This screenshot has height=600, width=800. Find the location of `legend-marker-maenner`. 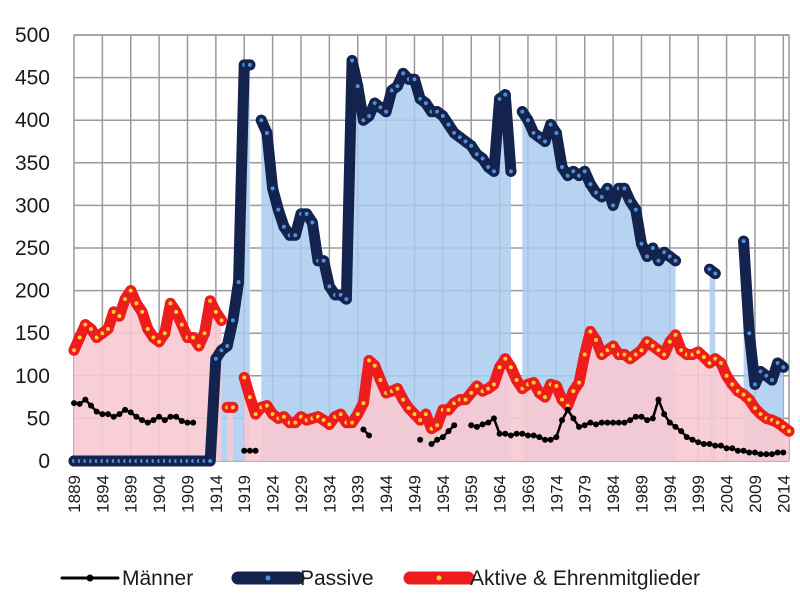

legend-marker-maenner is located at coordinates (90, 578).